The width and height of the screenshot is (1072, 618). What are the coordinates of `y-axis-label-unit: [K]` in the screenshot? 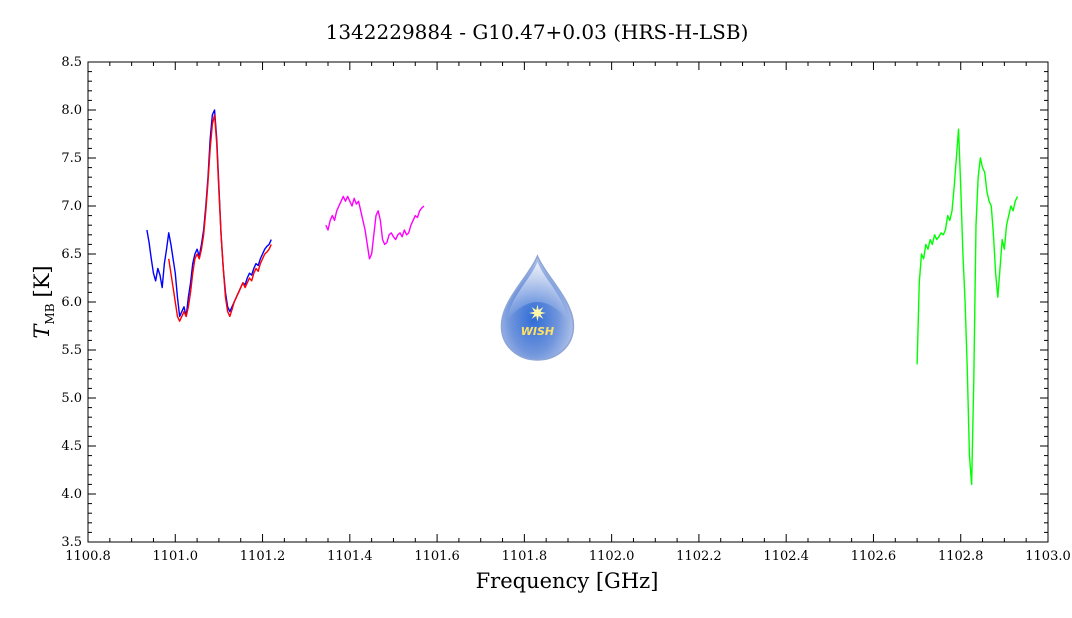 It's located at (42, 281).